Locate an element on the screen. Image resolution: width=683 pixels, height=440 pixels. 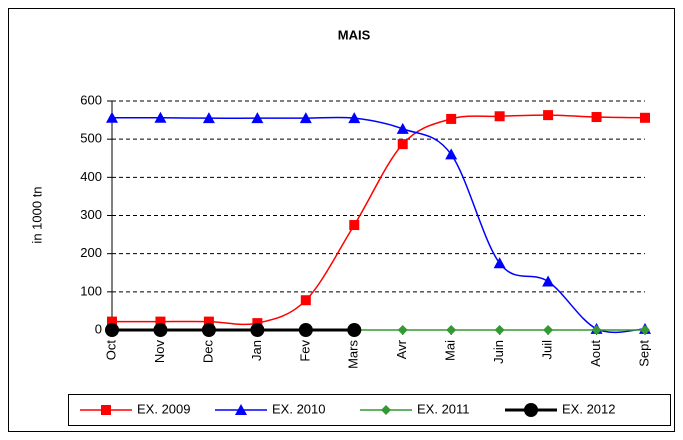
legend-label: EX. 2010 is located at coordinates (299, 408).